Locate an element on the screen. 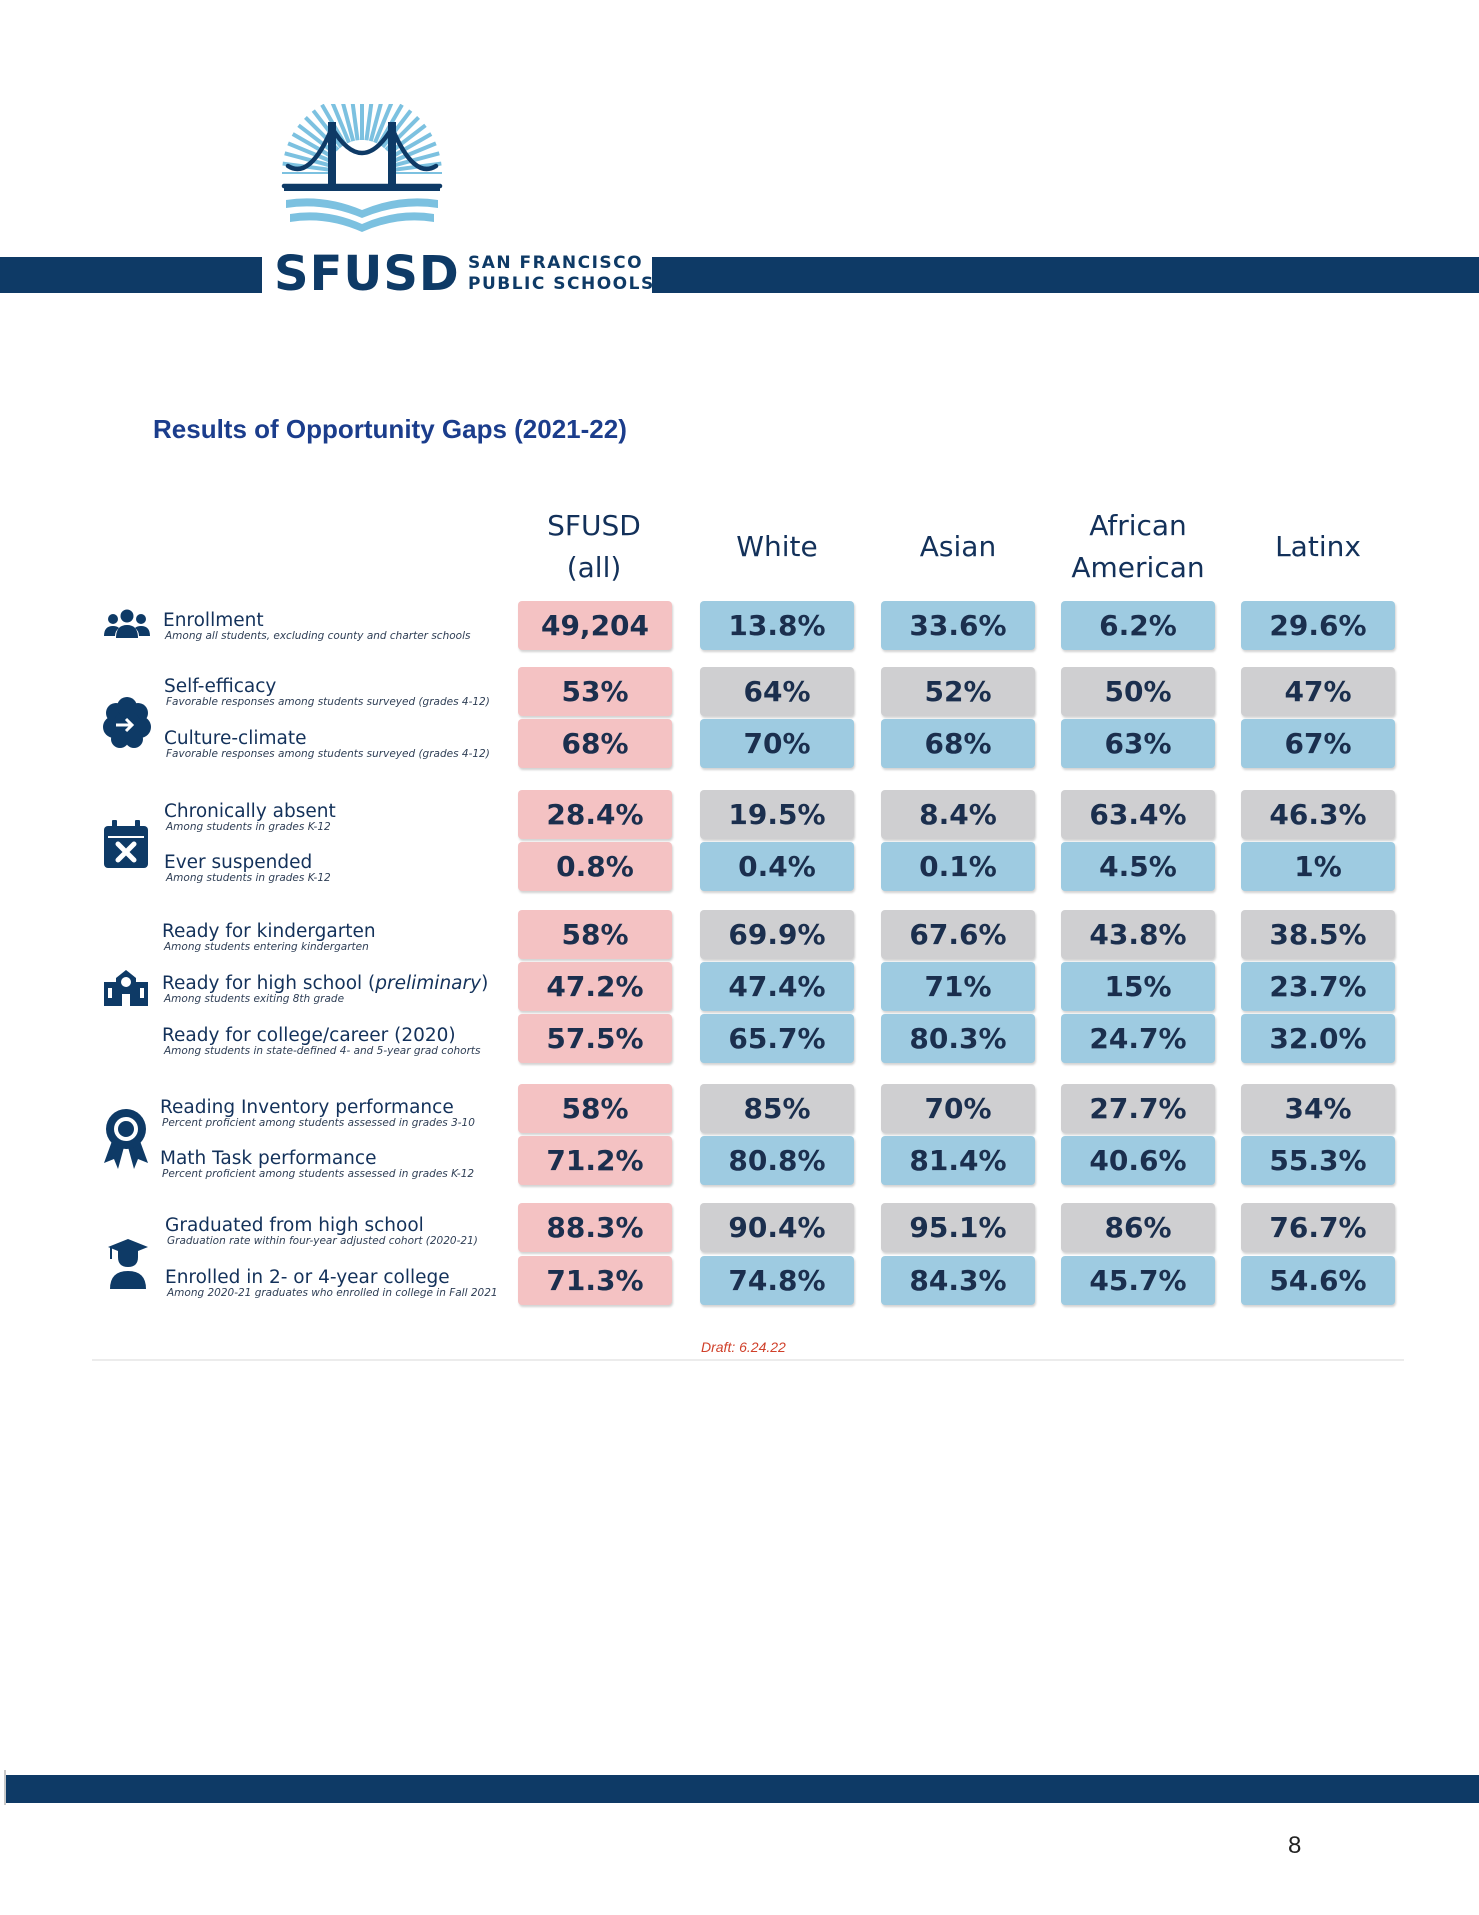  value-cell: 0.4% is located at coordinates (777, 866).